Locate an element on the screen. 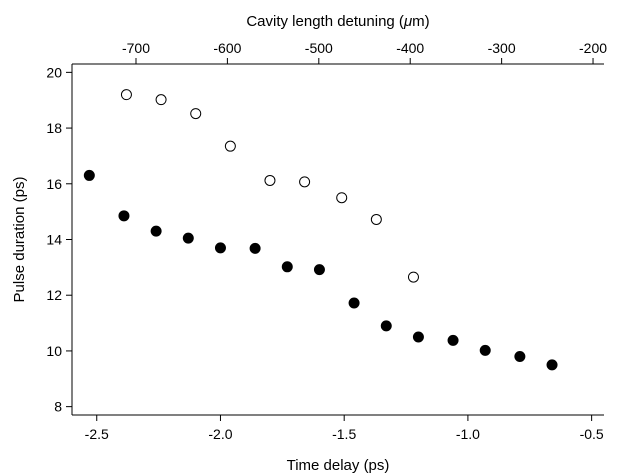 The image size is (621, 474). x2-axis-title: Cavity length detuning (μm) is located at coordinates (337, 21).